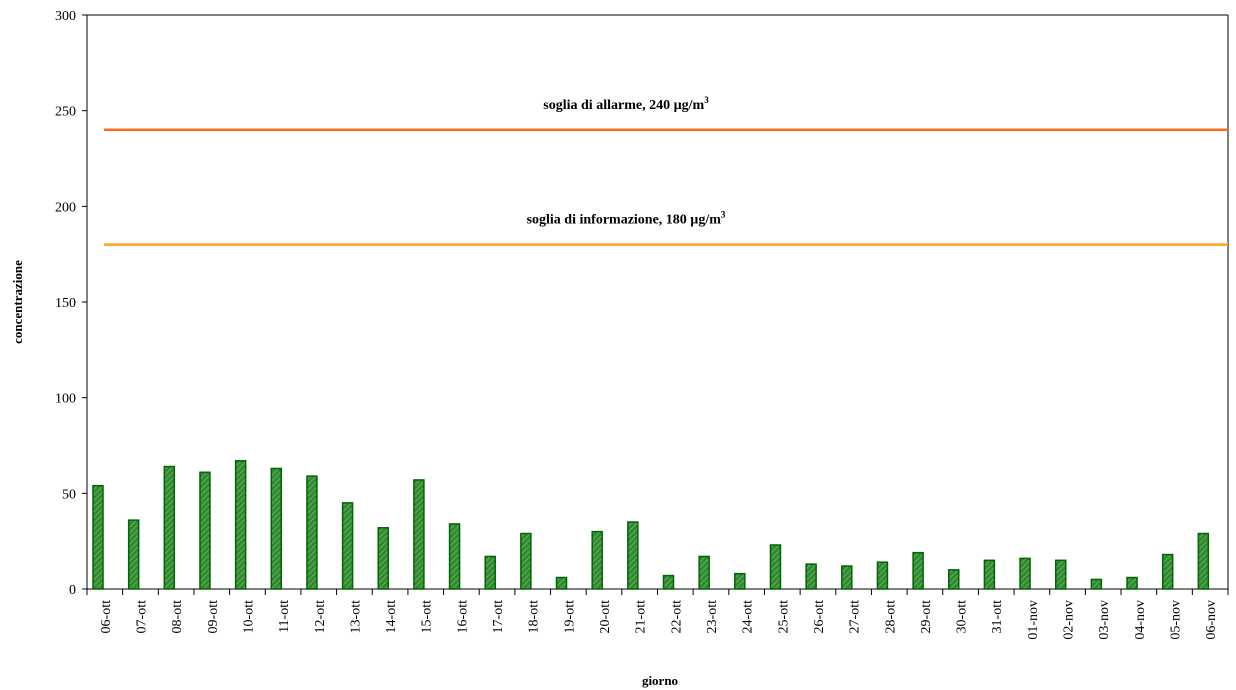 The width and height of the screenshot is (1236, 690). I want to click on x-tick-label: 05-nov, so click(1176, 620).